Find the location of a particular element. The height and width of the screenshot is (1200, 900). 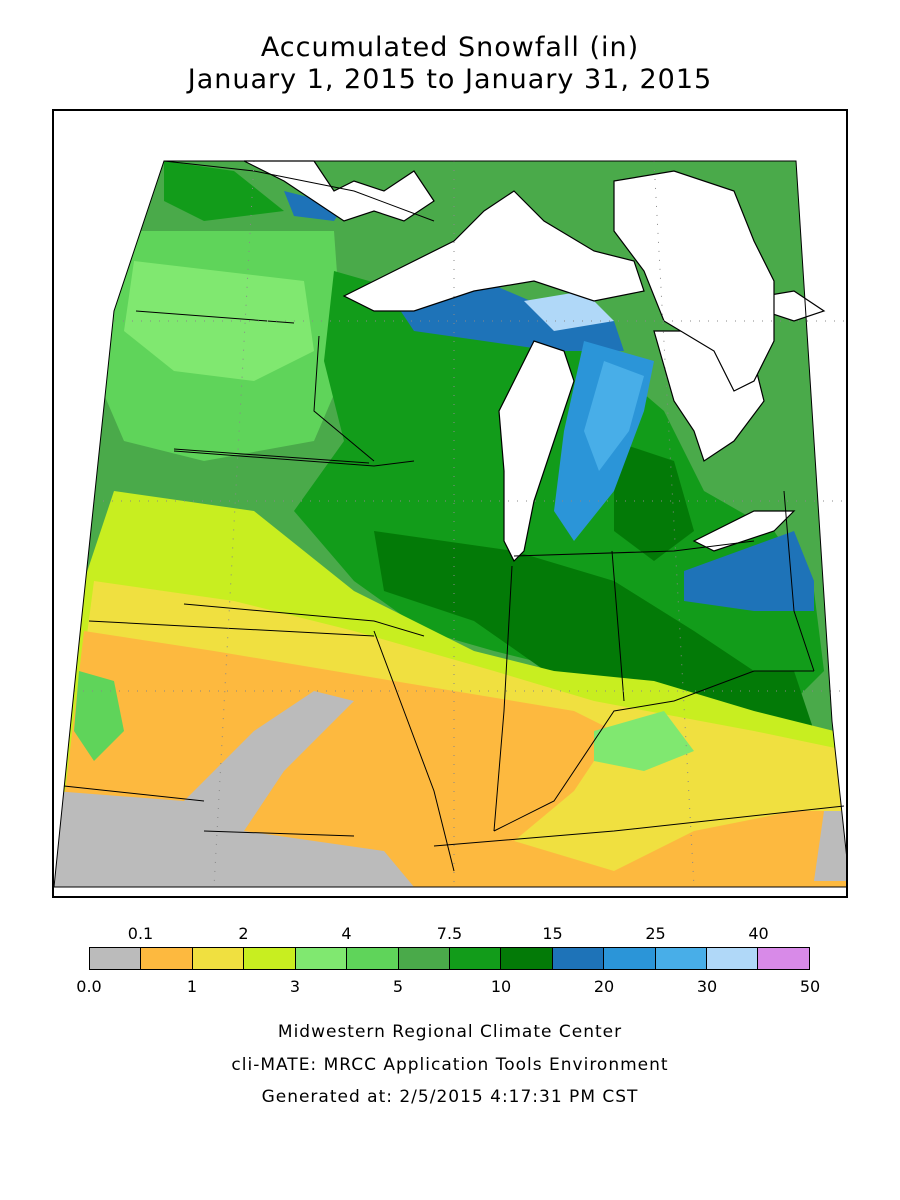

legend-color-bar is located at coordinates (449, 958).